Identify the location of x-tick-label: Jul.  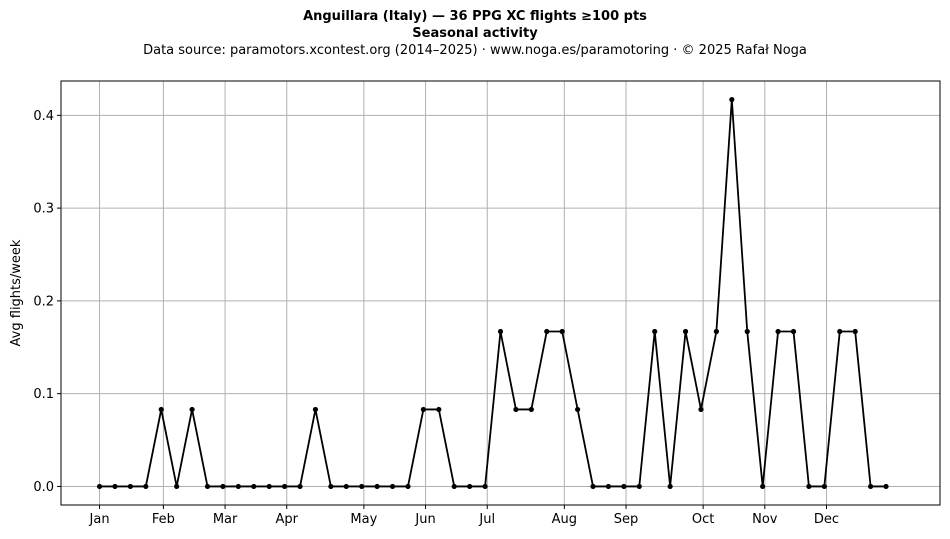
(486, 519).